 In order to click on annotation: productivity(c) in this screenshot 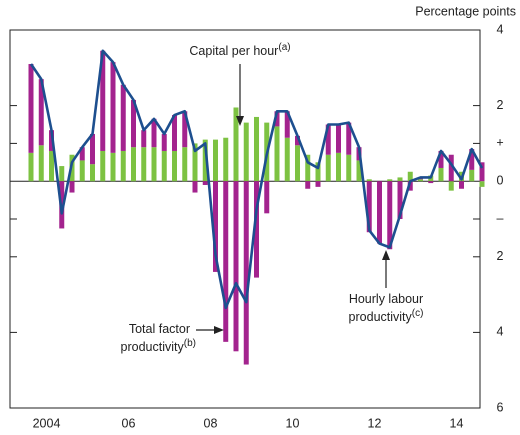, I will do `click(386, 316)`.